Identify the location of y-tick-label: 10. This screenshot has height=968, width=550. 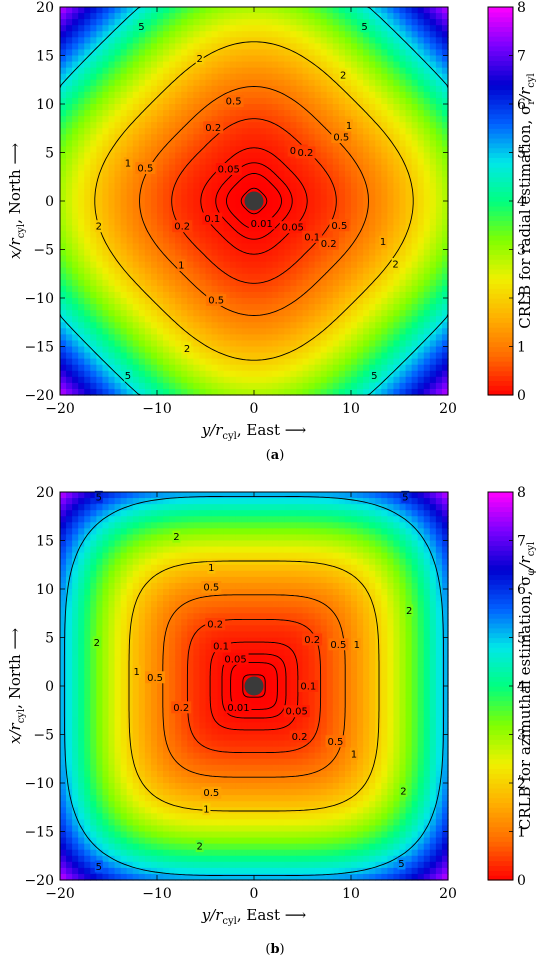
(45, 105).